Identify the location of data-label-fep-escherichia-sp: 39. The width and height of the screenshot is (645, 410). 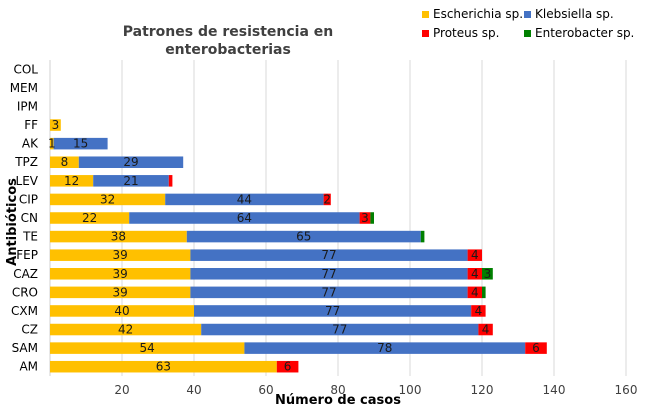
(120, 255).